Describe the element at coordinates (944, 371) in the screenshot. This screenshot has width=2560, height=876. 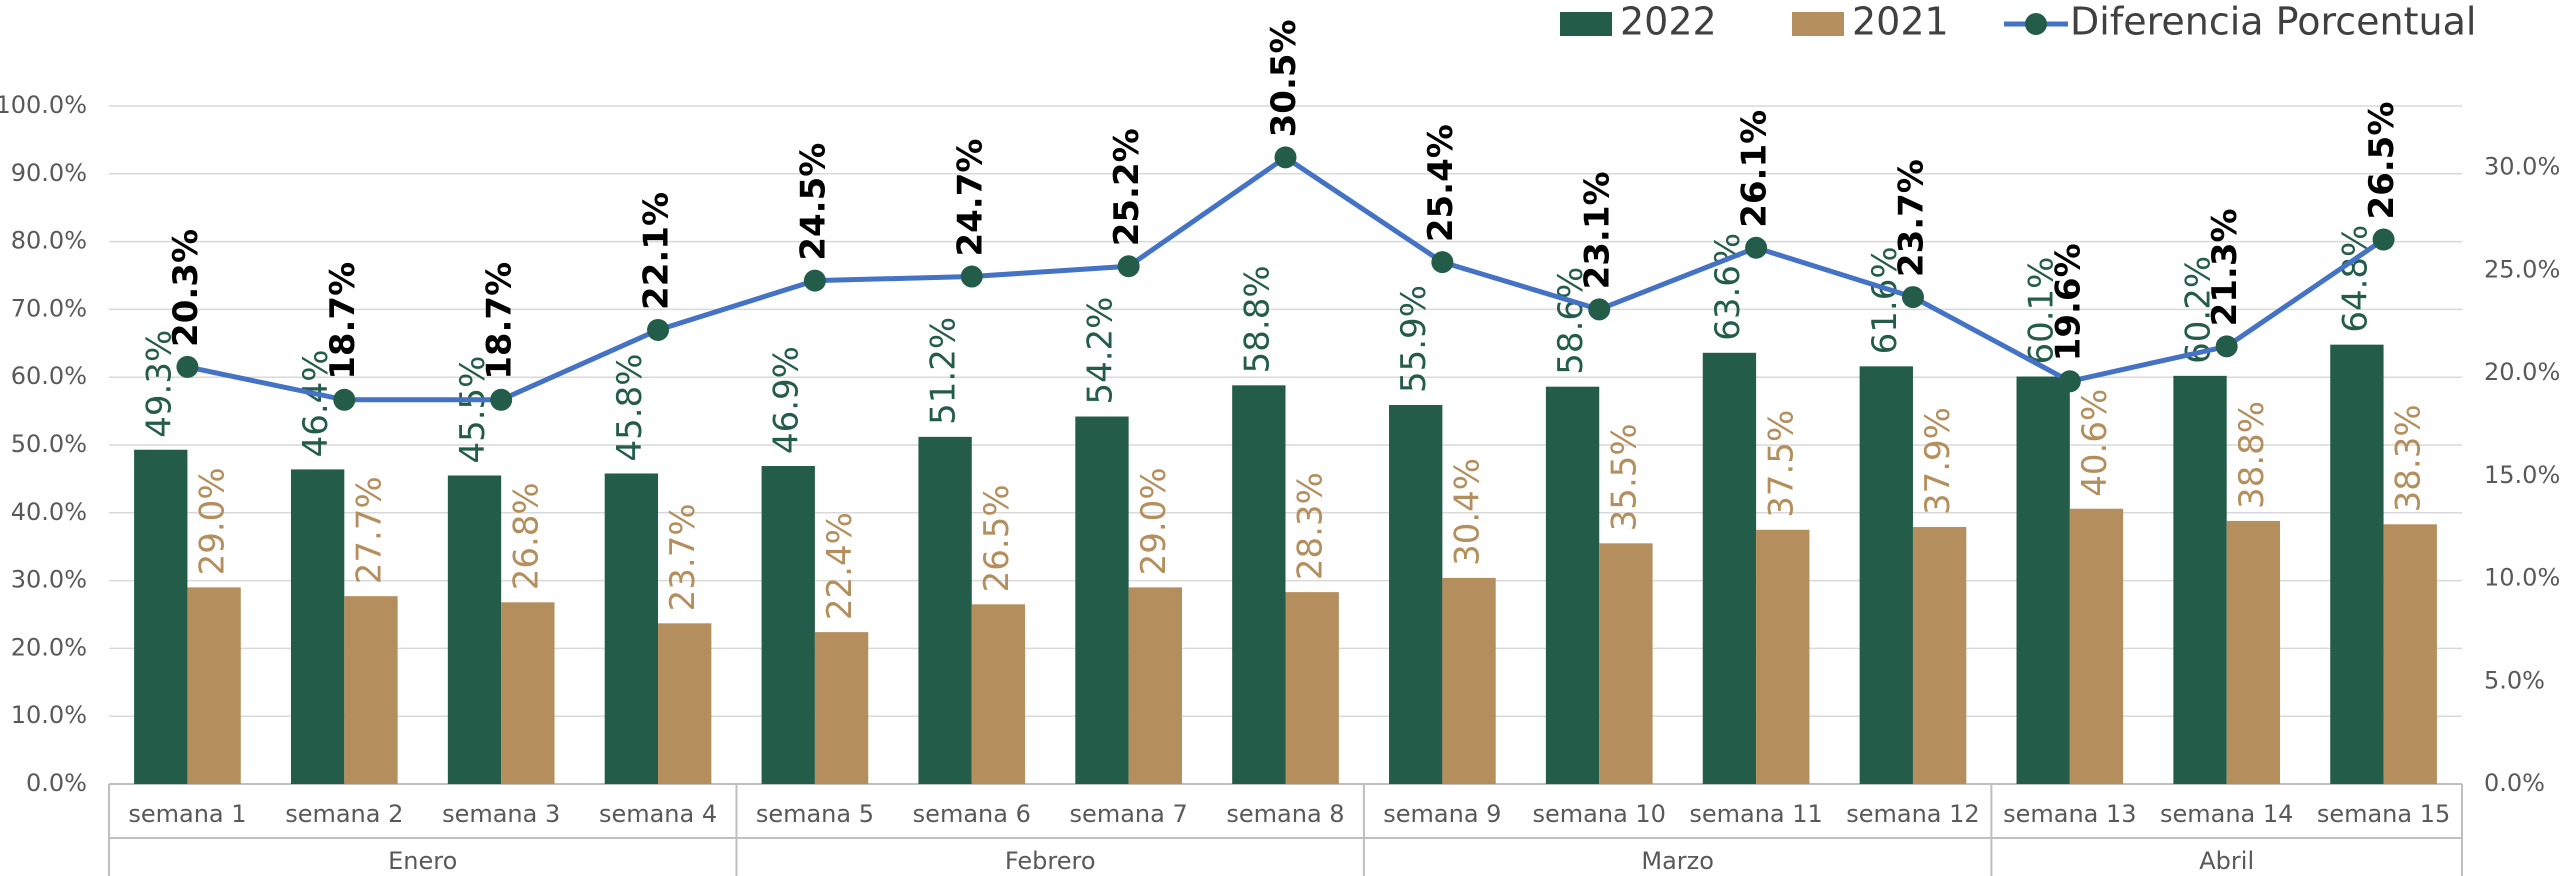
I see `value-label: 51.2%` at that location.